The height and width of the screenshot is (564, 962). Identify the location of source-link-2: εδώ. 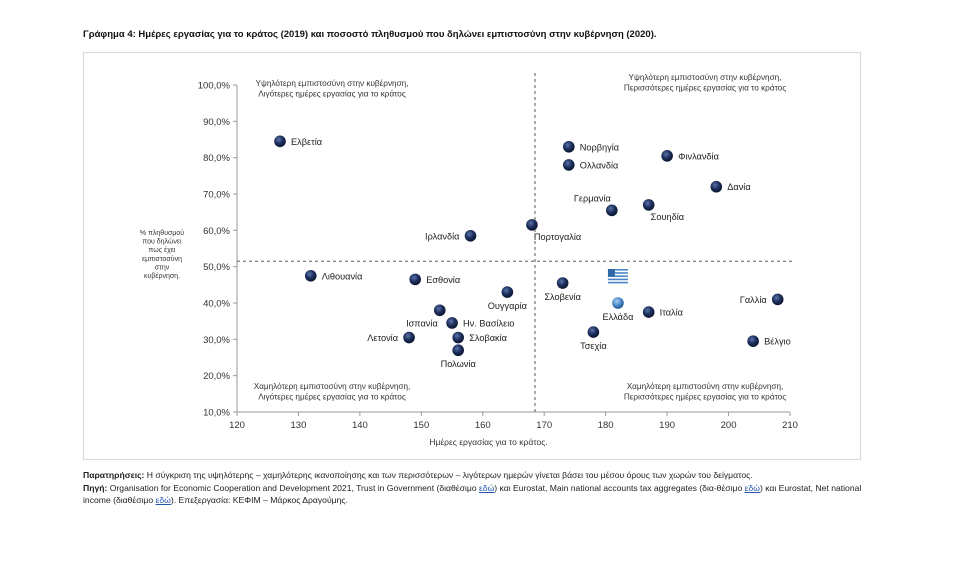
(752, 487).